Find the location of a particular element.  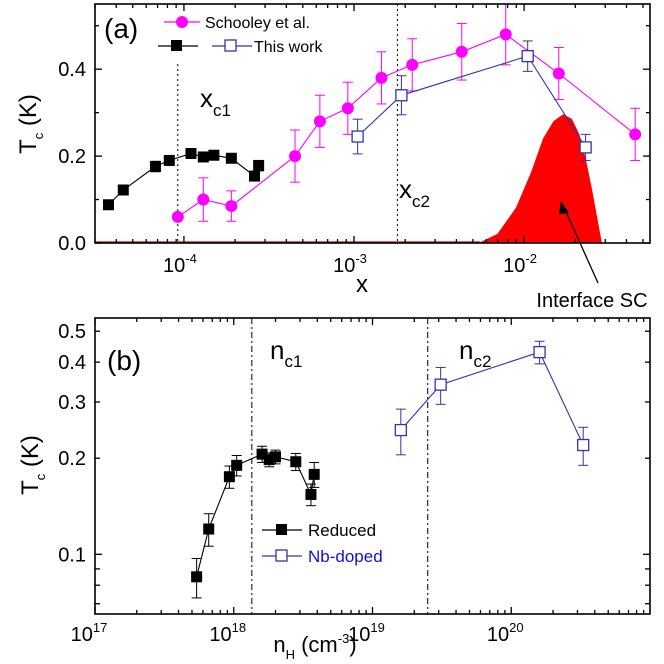

panel-a-ytick-label: 0.2 is located at coordinates (72, 157).